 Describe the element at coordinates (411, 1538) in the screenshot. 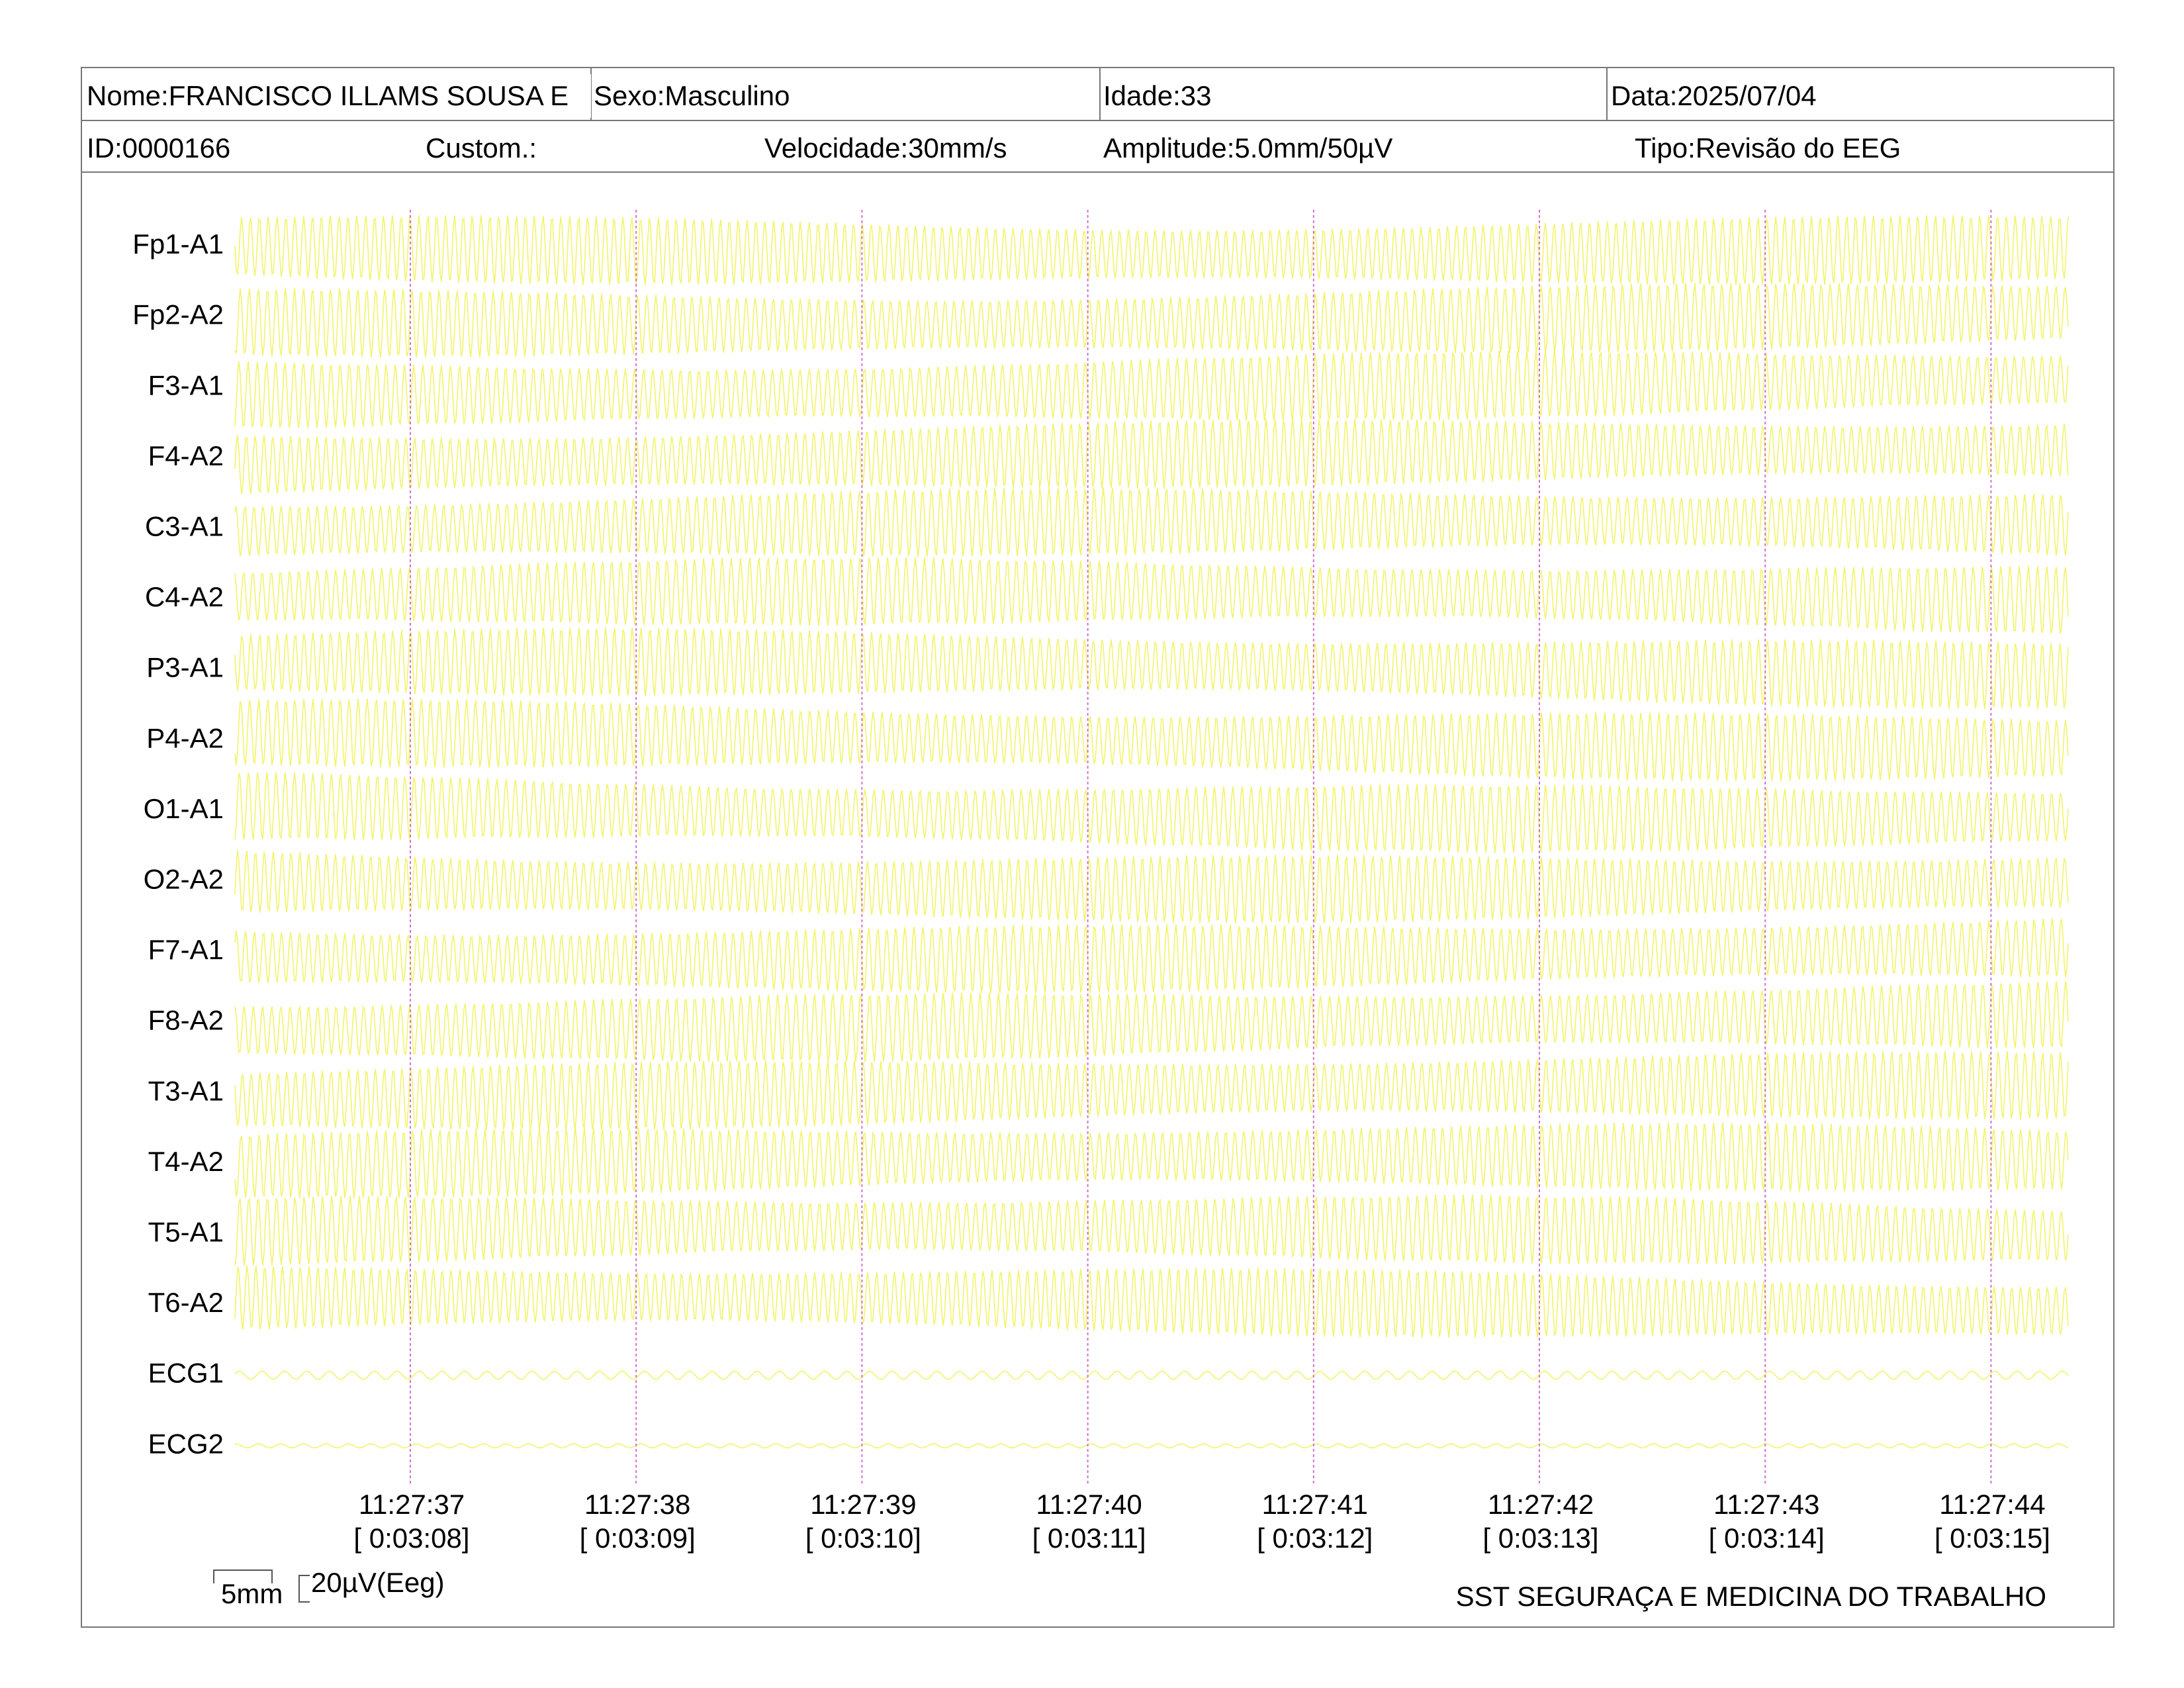

I see `elapsed-time: [ 0:03:08]` at that location.